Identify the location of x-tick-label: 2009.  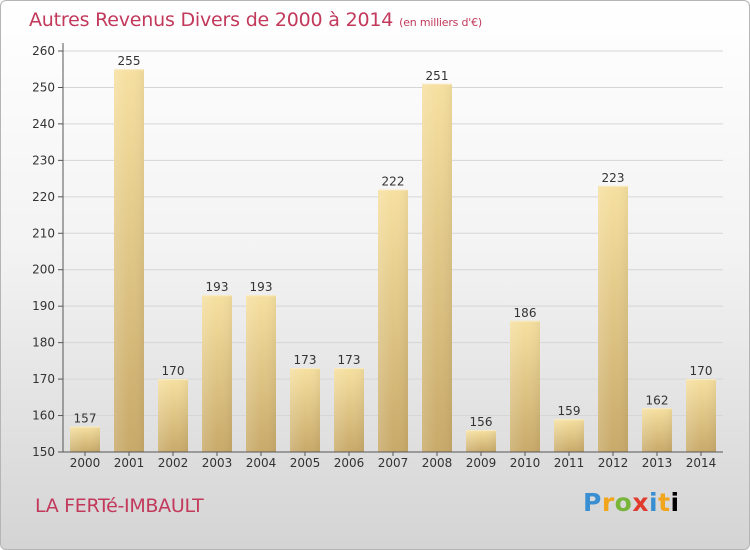
(481, 463).